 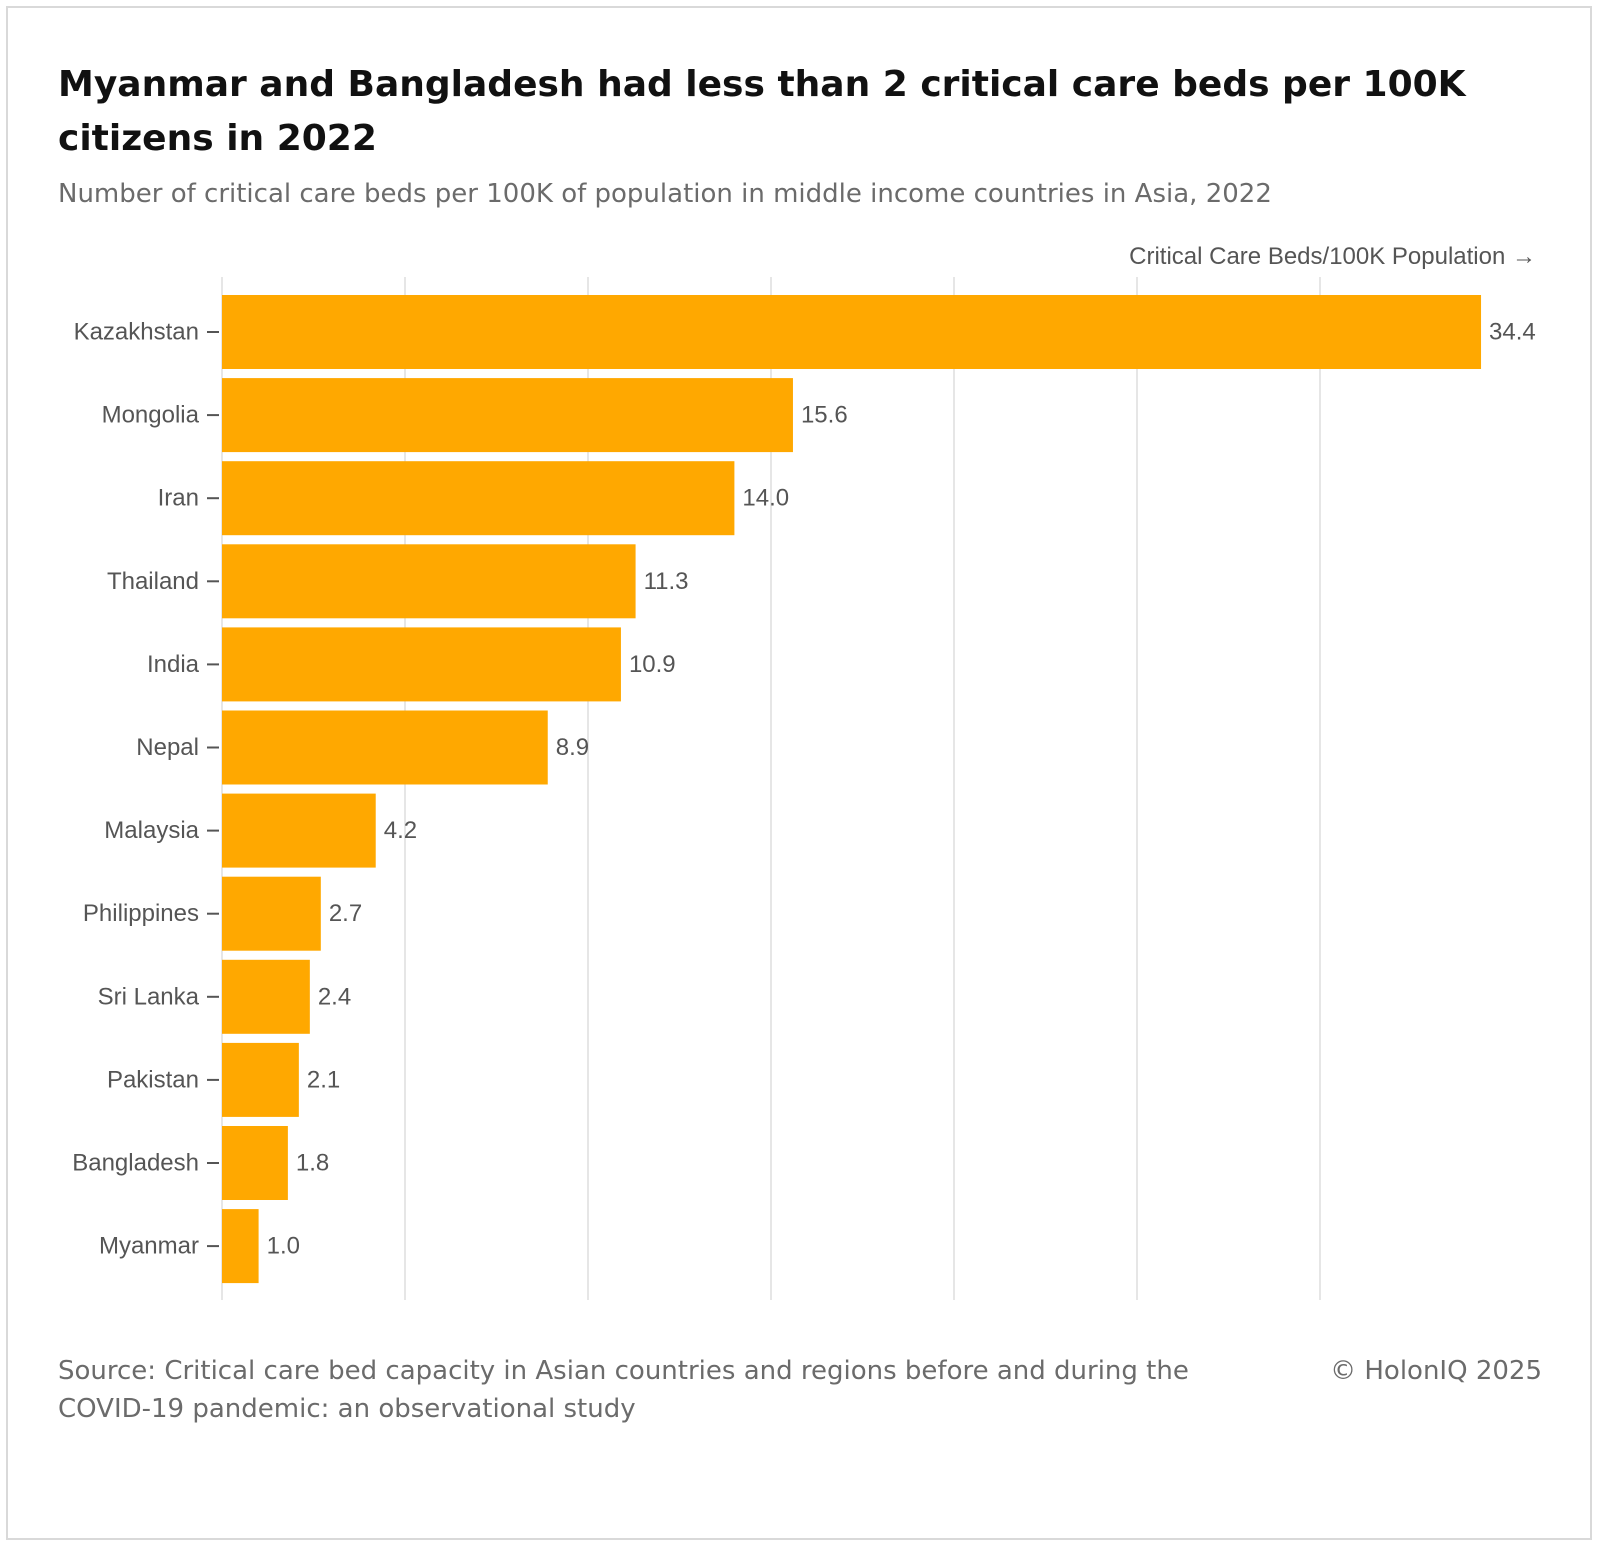 What do you see at coordinates (400, 830) in the screenshot?
I see `data-label: 4.2` at bounding box center [400, 830].